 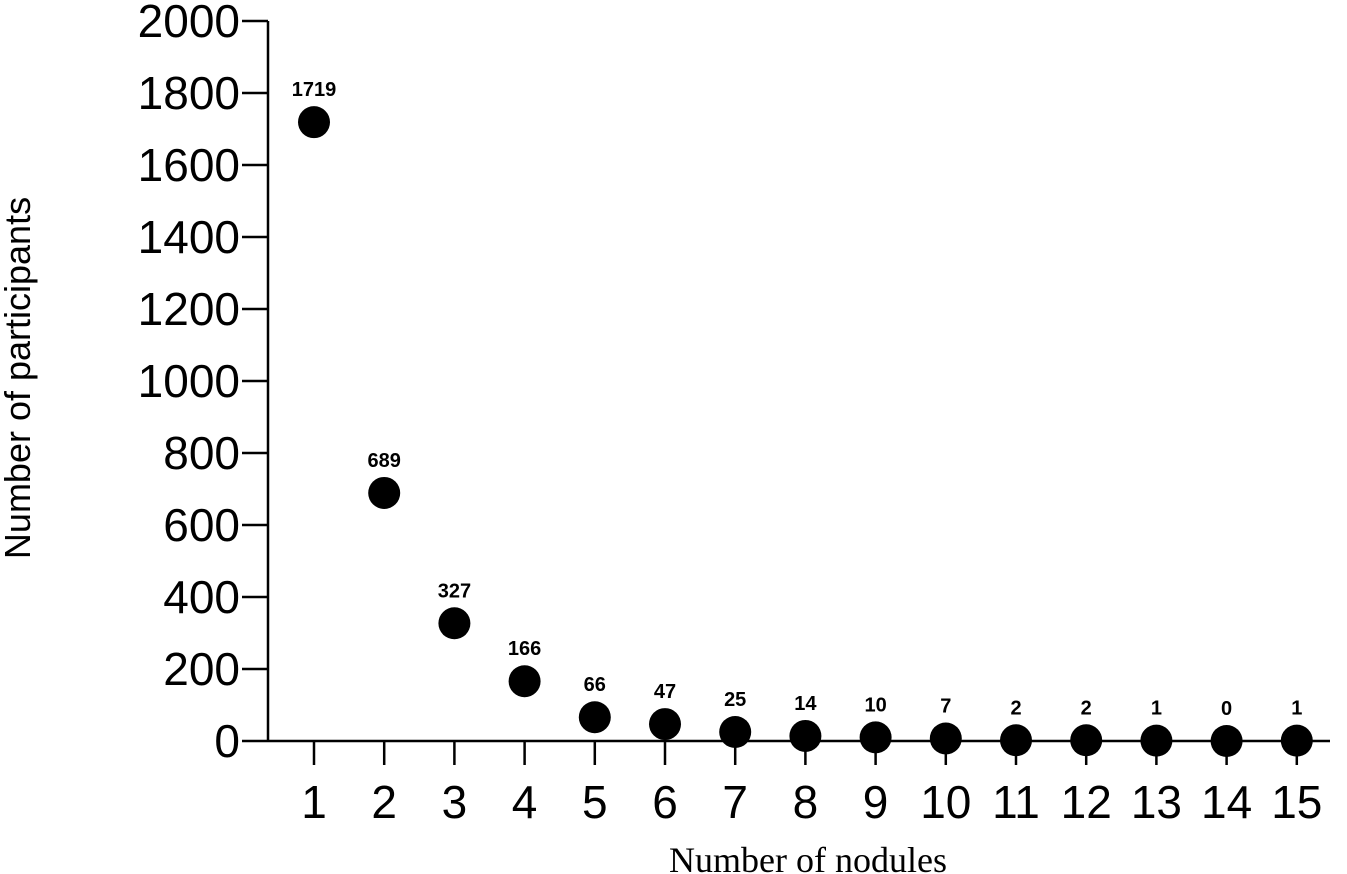 I want to click on x-tick-label: 13, so click(x=1156, y=802).